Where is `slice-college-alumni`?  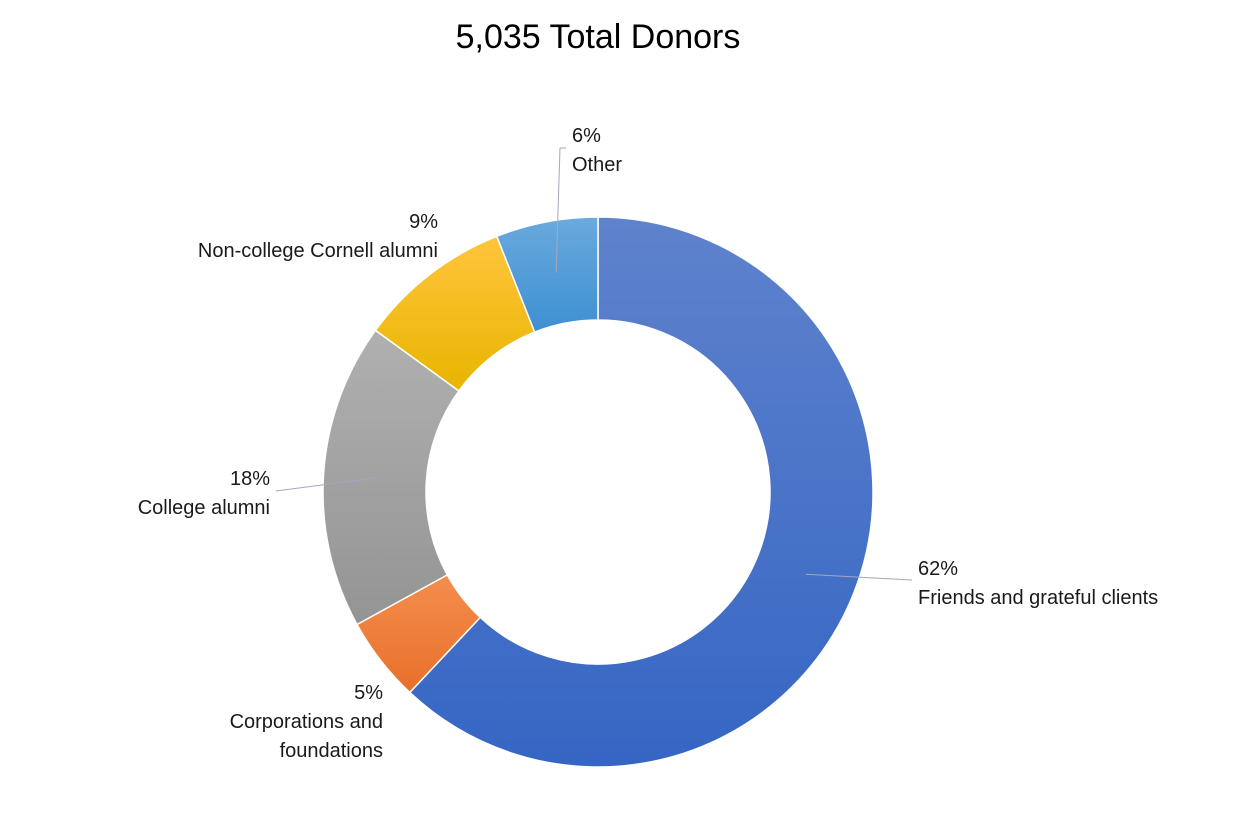 slice-college-alumni is located at coordinates (391, 477).